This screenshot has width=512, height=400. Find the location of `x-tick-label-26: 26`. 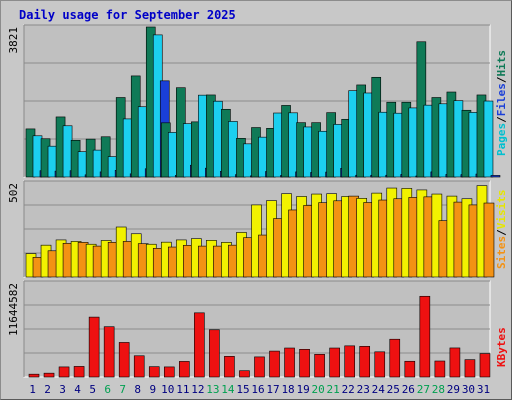

x-tick-label-26: 26 is located at coordinates (408, 389).